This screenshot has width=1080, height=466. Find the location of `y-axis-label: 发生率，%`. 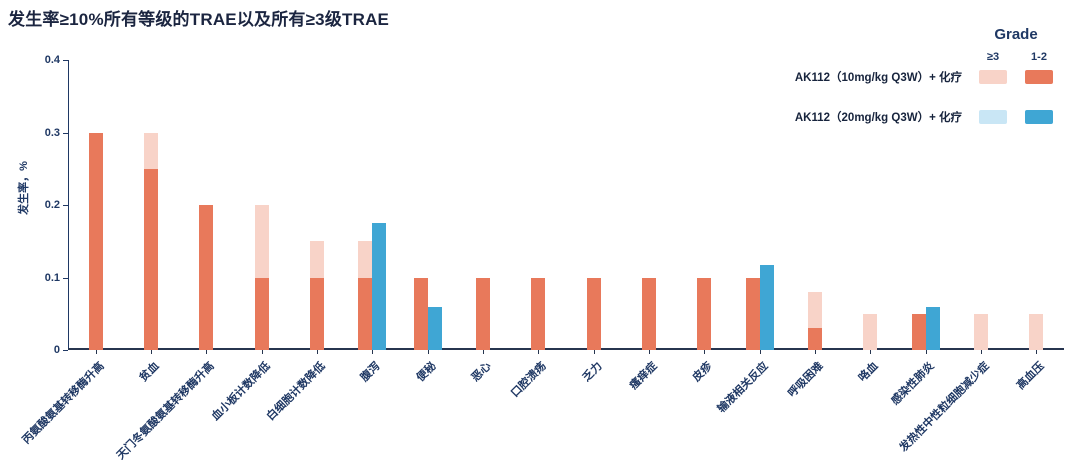

y-axis-label: 发生率，% is located at coordinates (24, 188).